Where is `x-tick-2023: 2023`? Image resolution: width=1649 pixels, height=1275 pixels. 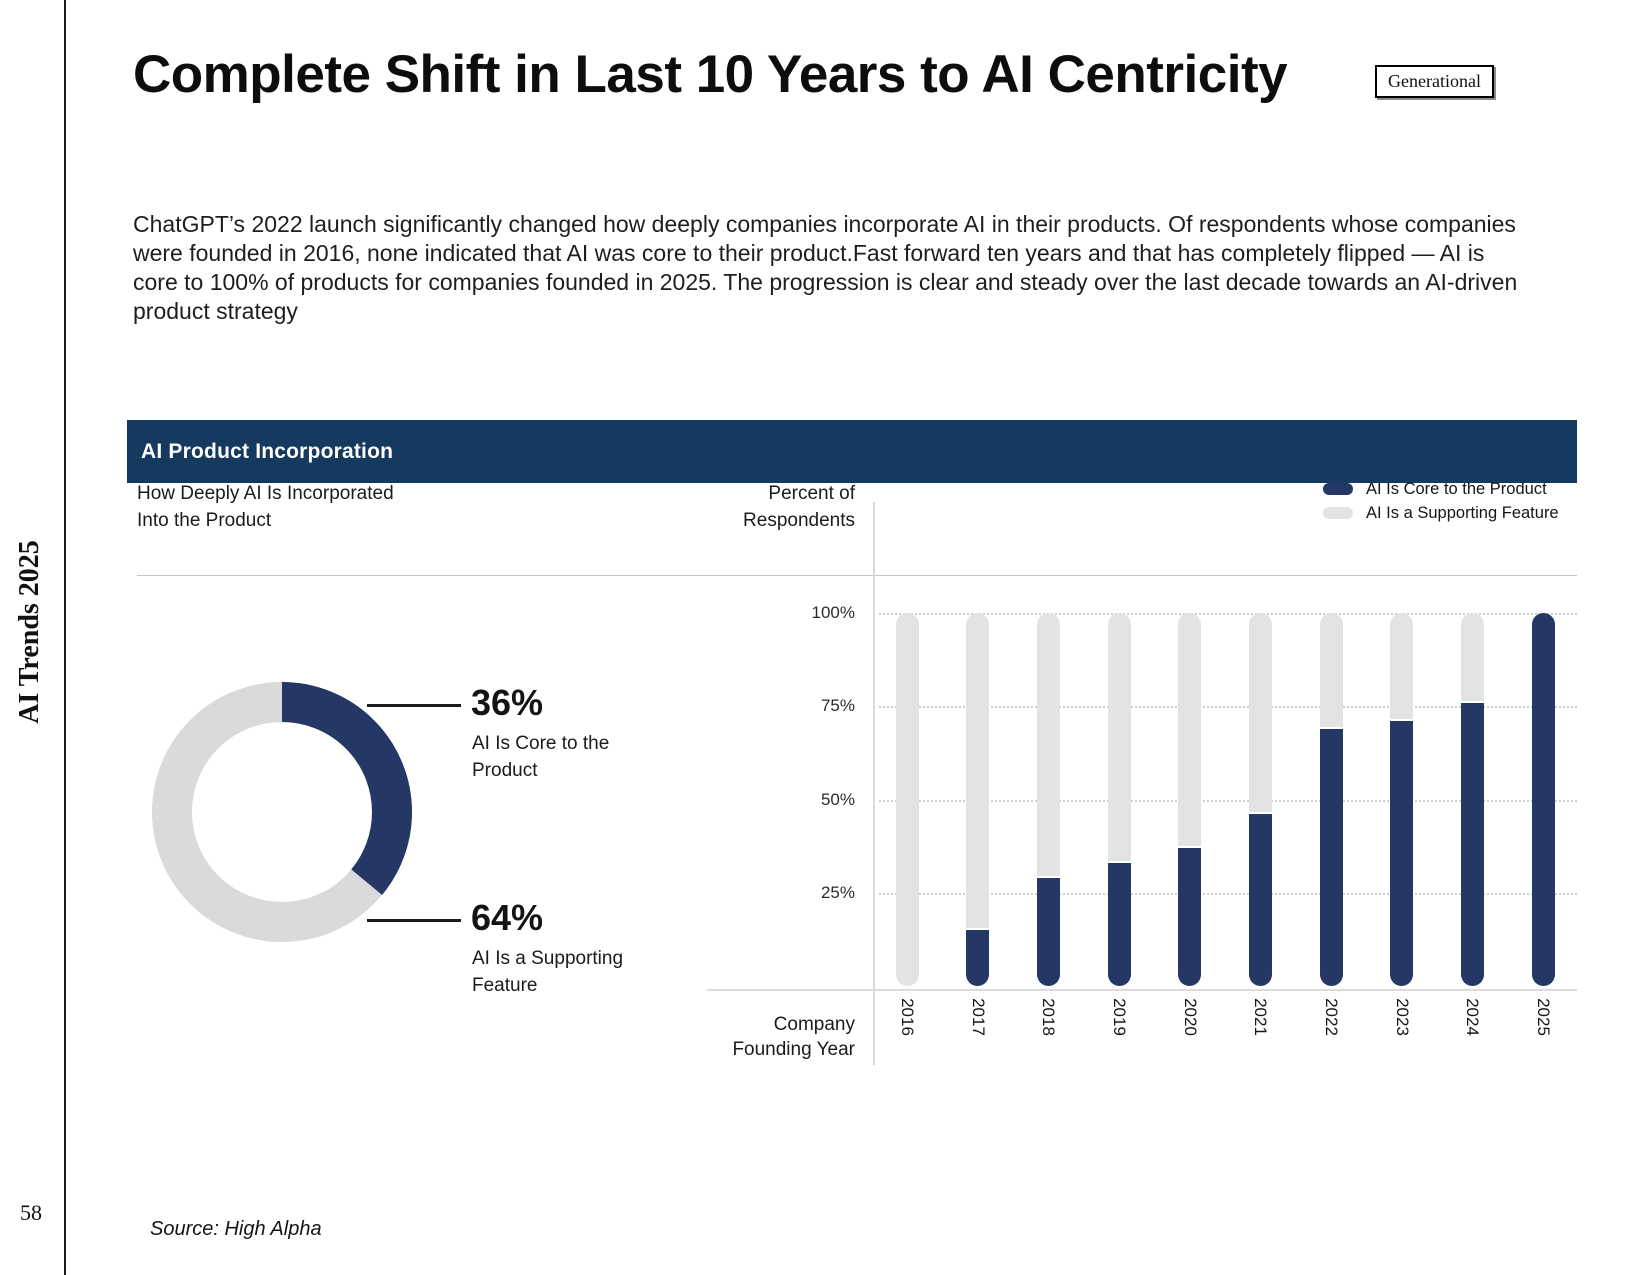 x-tick-2023: 2023 is located at coordinates (1402, 1017).